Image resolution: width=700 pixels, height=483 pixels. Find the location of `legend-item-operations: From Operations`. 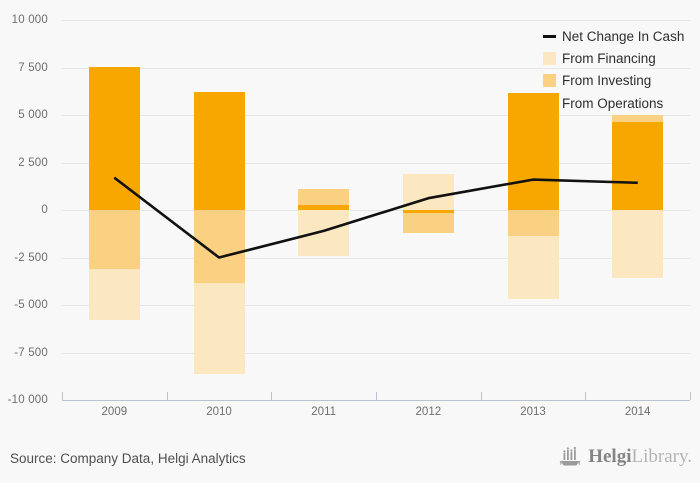

legend-item-operations: From Operations is located at coordinates (613, 103).